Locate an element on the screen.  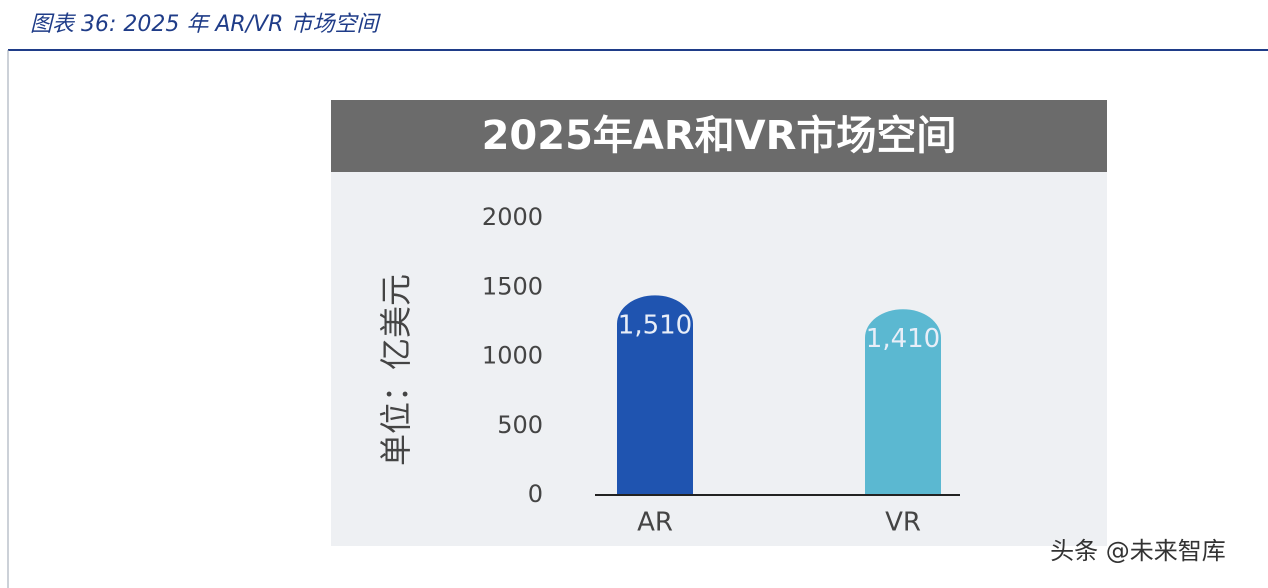
watermark: 头条 @未来智库 is located at coordinates (1138, 551).